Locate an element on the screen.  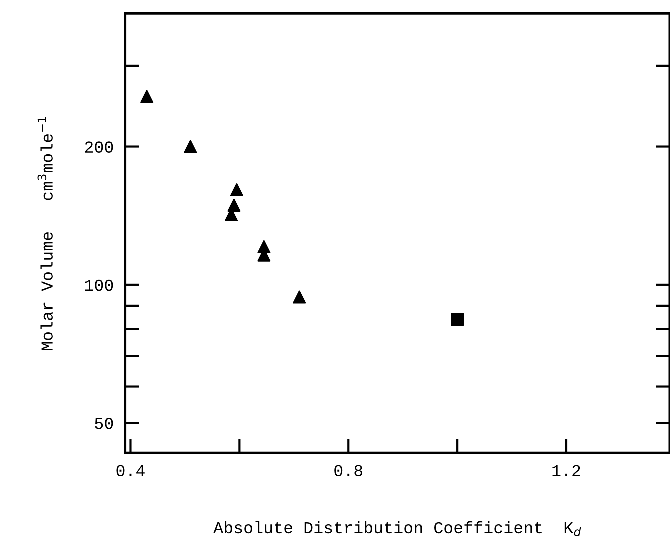
y-axis-title: Molar Volume cm$^{3}$mole$^{−1}$ is located at coordinates (45, 233).